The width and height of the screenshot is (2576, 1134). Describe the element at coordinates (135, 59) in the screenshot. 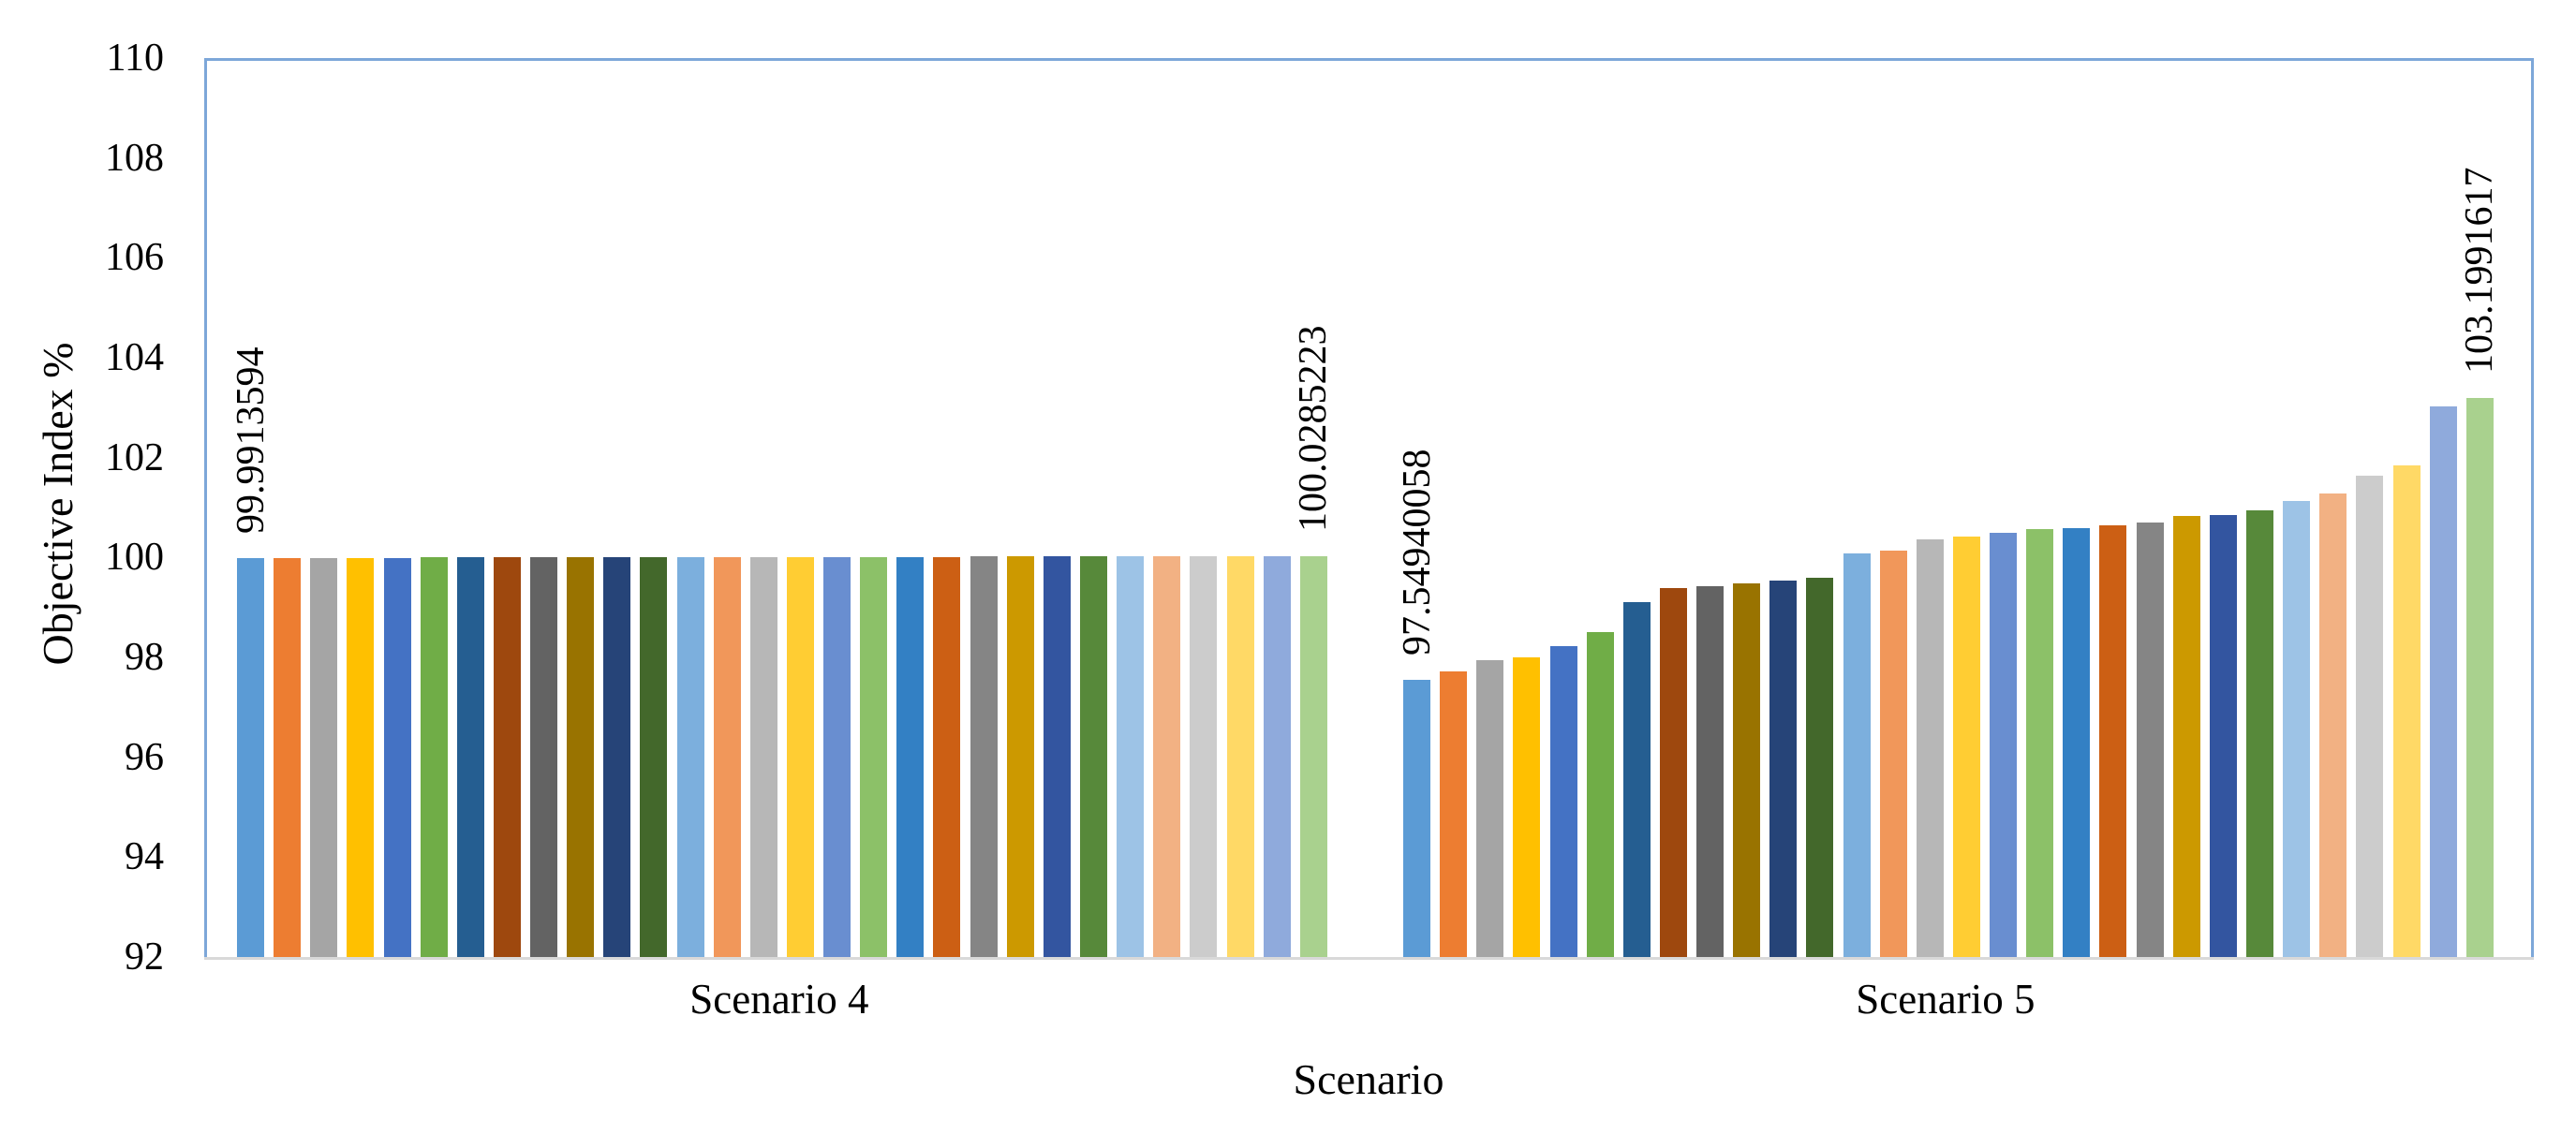

I see `y-tick-label-110: 110` at that location.